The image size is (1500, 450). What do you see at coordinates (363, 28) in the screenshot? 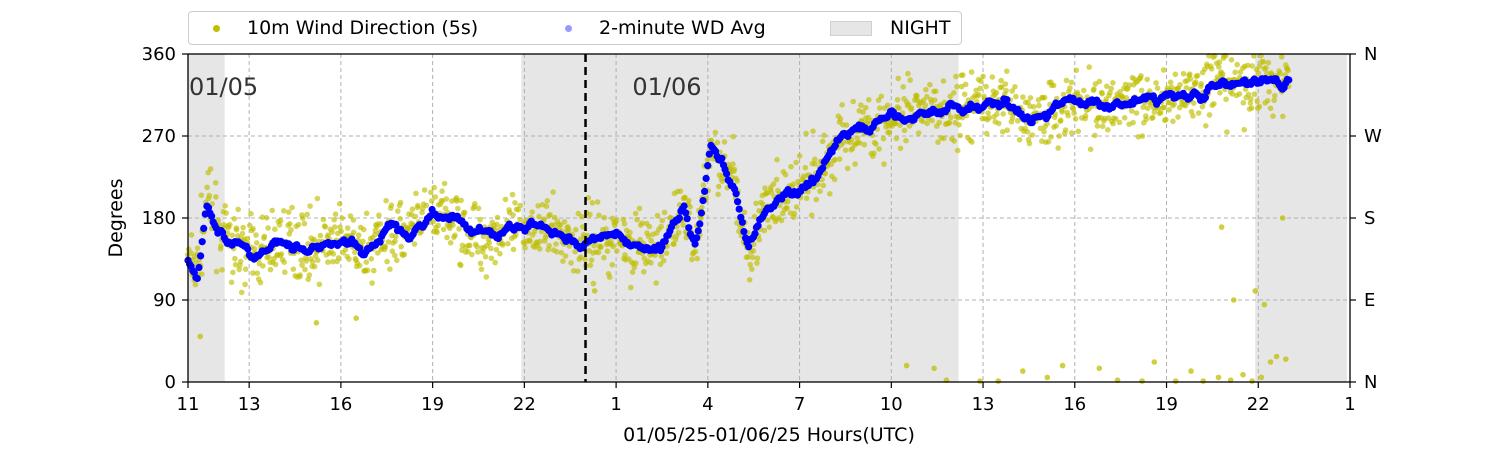
I see `legend-label-wind-direction: 10m Wind Direction (5s)` at bounding box center [363, 28].